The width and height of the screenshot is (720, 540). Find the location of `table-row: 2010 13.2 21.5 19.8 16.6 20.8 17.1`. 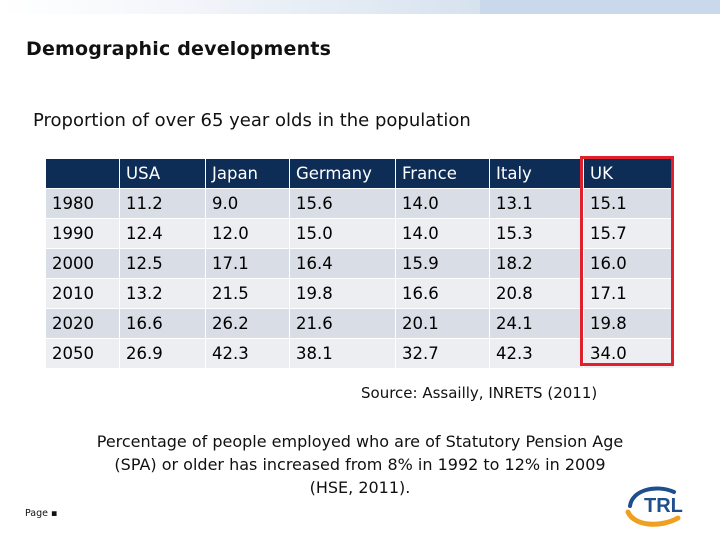

table-row: 2010 13.2 21.5 19.8 16.6 20.8 17.1 is located at coordinates (359, 293).